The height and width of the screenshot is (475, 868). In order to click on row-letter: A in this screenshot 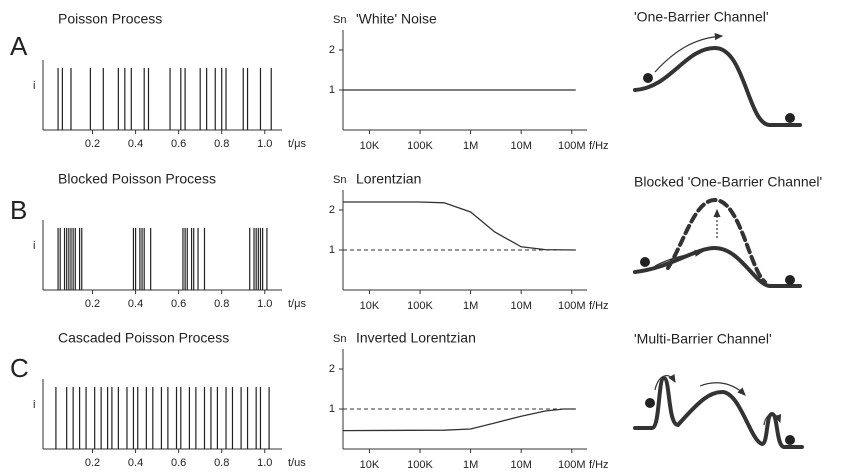, I will do `click(19, 46)`.